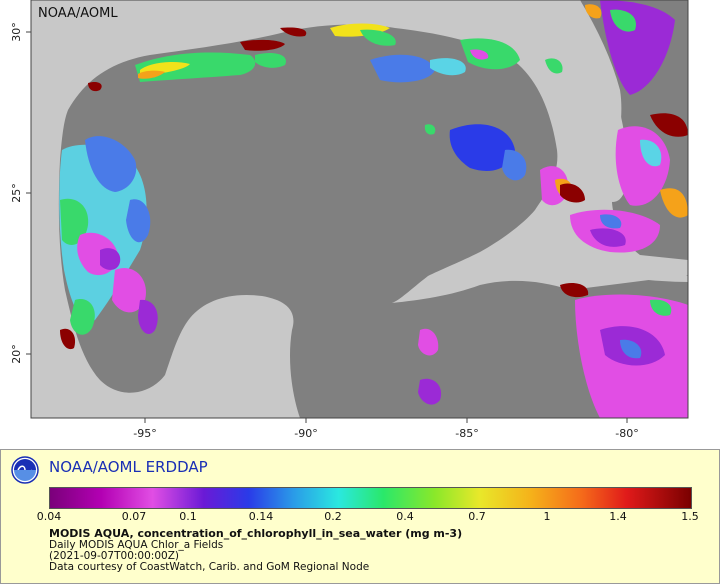  What do you see at coordinates (78, 13) in the screenshot?
I see `map-watermark: NOAA/AOML` at bounding box center [78, 13].